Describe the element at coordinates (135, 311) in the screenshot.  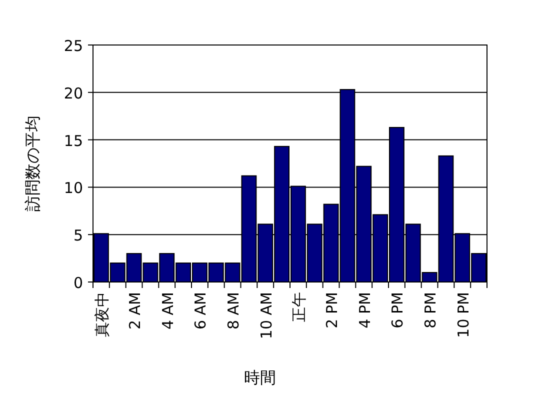
I see `x-tick-label: 2 AM` at that location.